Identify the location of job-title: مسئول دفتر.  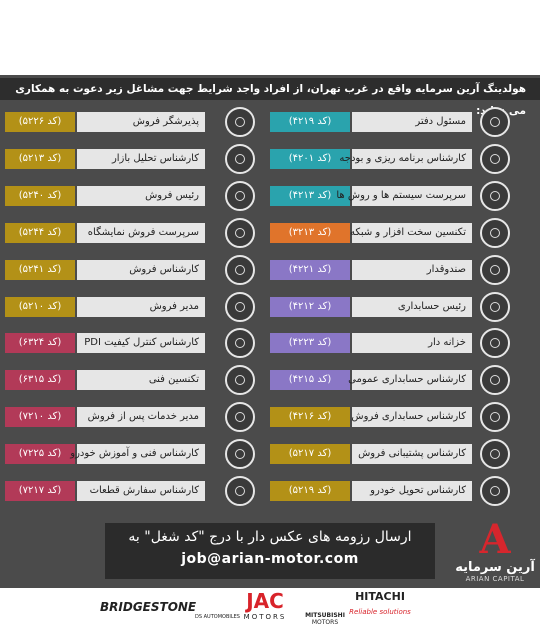
(412, 122).